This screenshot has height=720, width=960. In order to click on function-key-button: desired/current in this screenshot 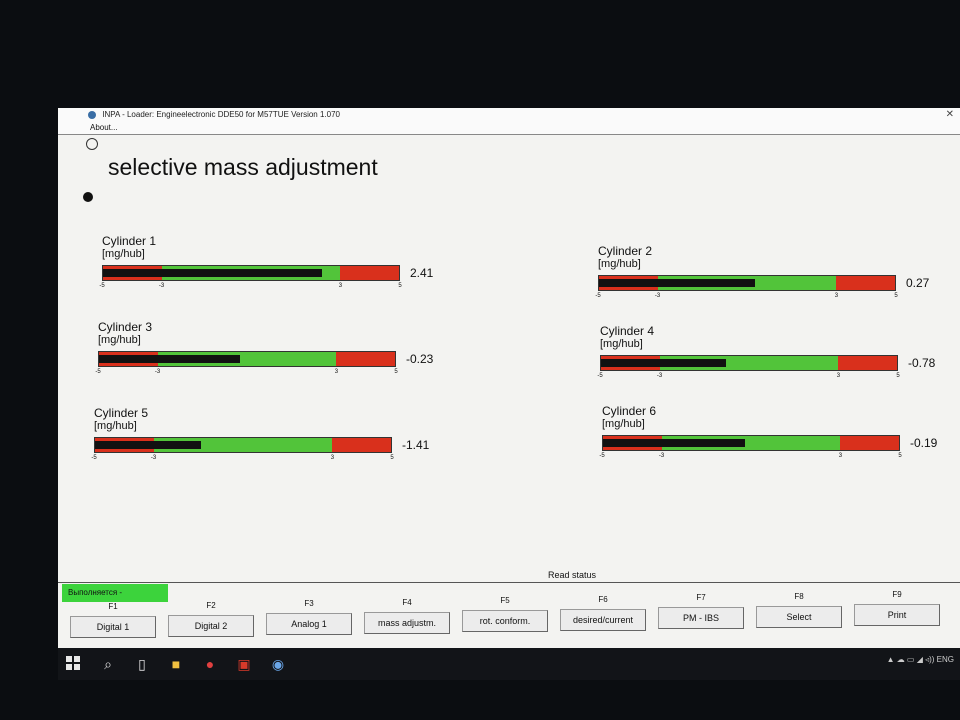, I will do `click(603, 619)`.